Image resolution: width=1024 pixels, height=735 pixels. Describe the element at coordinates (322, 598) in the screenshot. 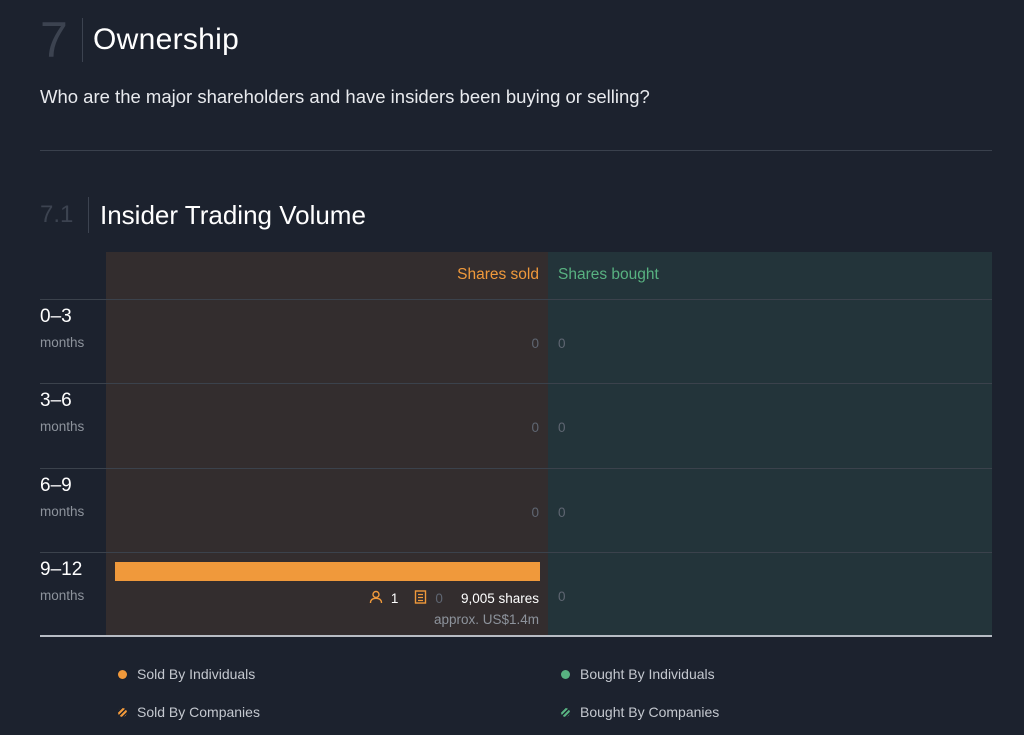

I see `bar-detail: 1 0 9,005 shares` at that location.